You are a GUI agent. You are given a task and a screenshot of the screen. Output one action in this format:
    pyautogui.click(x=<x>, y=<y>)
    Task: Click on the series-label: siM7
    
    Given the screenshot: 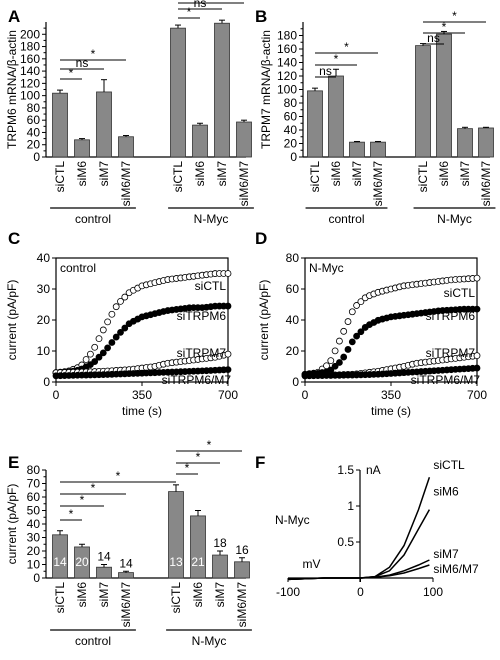 What is the action you would take?
    pyautogui.click(x=446, y=554)
    